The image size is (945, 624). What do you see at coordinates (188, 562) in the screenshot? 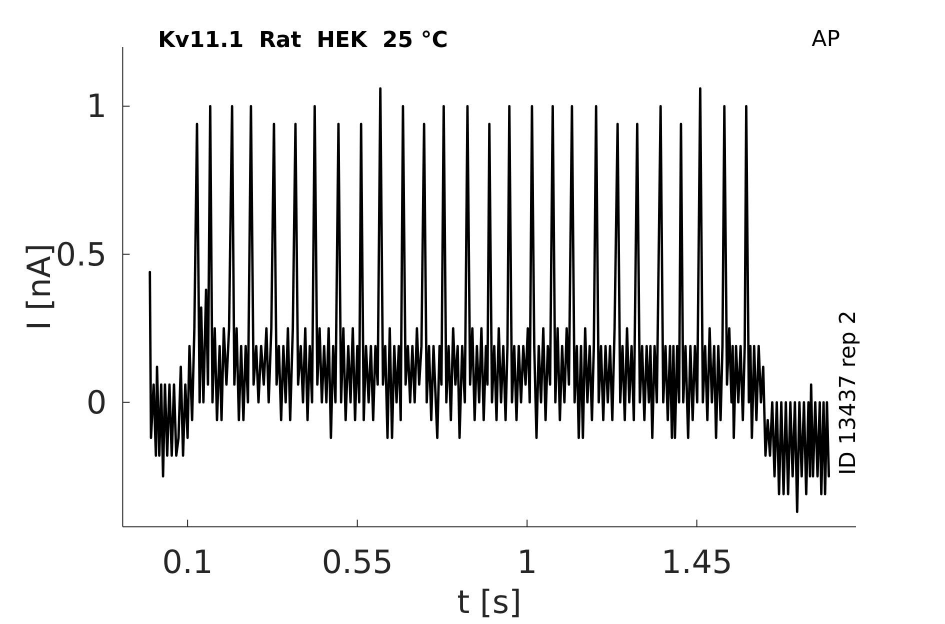
I see `x-tick-label: 0.1` at bounding box center [188, 562].